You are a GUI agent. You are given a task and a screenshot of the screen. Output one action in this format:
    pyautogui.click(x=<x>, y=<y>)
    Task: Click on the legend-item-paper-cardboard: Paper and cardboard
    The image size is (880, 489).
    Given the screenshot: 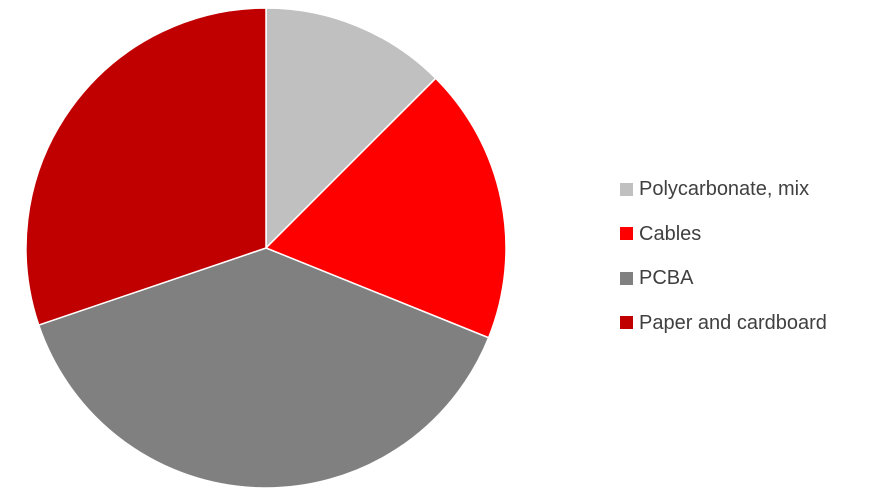 What is the action you would take?
    pyautogui.click(x=747, y=323)
    